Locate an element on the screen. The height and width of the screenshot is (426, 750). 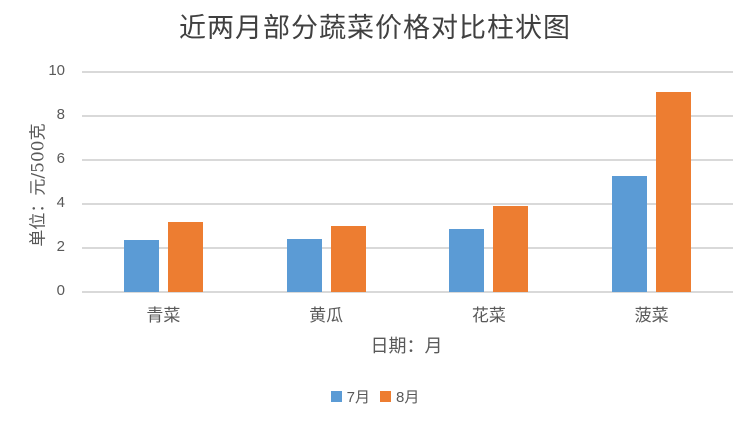
bar-7月-青菜 is located at coordinates (141, 265).